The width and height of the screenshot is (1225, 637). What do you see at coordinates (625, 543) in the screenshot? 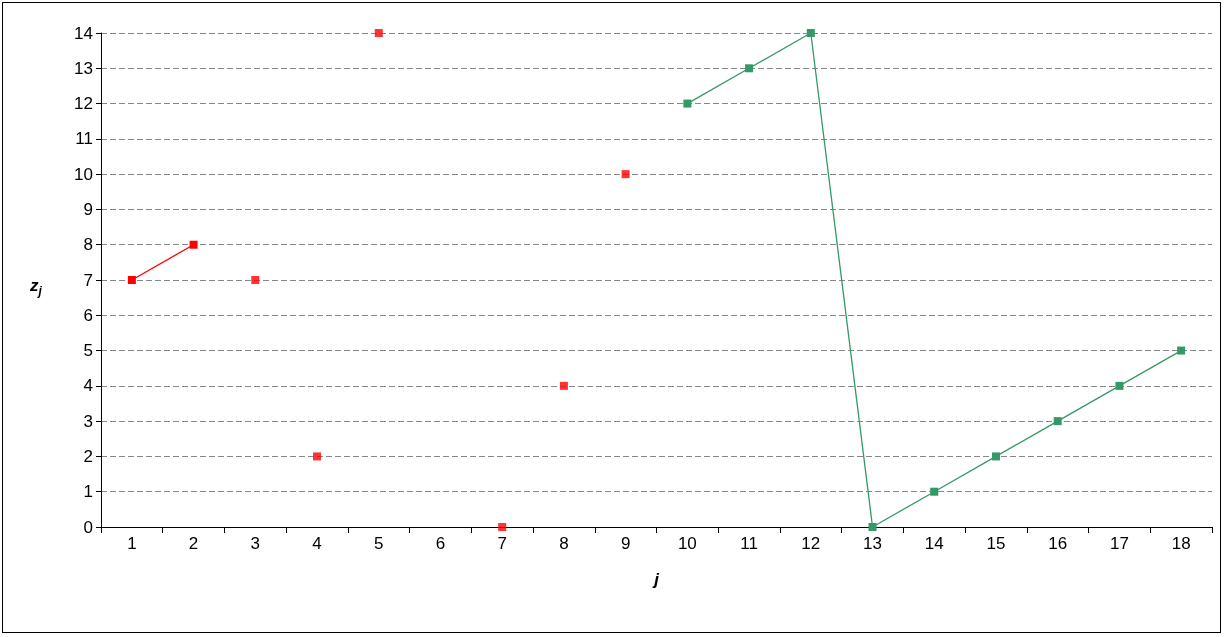
I see `x-tick-label: 9` at bounding box center [625, 543].